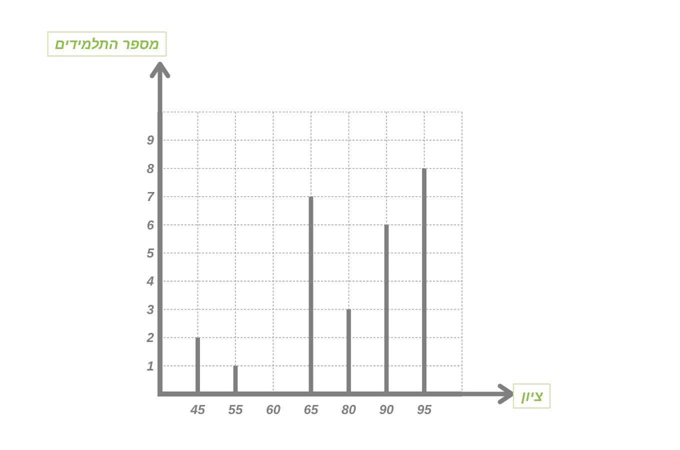 The width and height of the screenshot is (680, 450). What do you see at coordinates (424, 409) in the screenshot?
I see `x-tick-label: 95` at bounding box center [424, 409].